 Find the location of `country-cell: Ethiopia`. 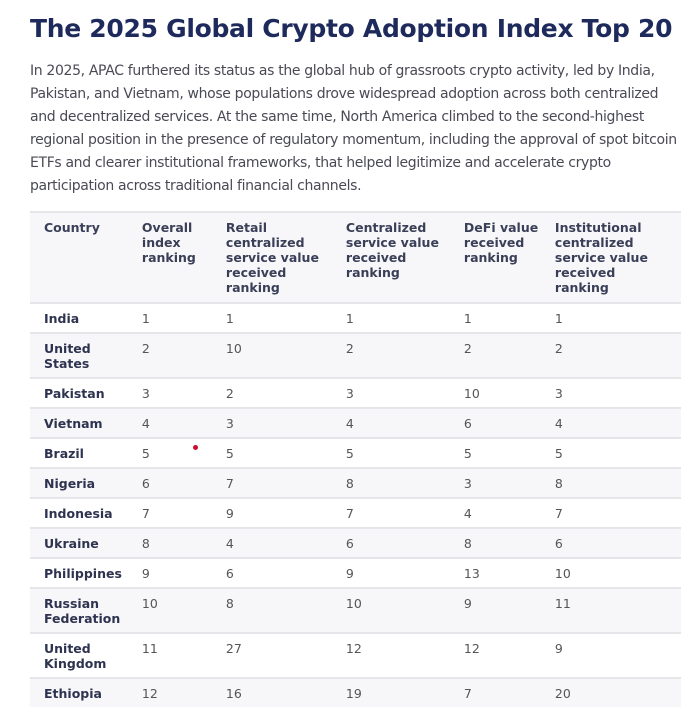

country-cell: Ethiopia is located at coordinates (86, 692).